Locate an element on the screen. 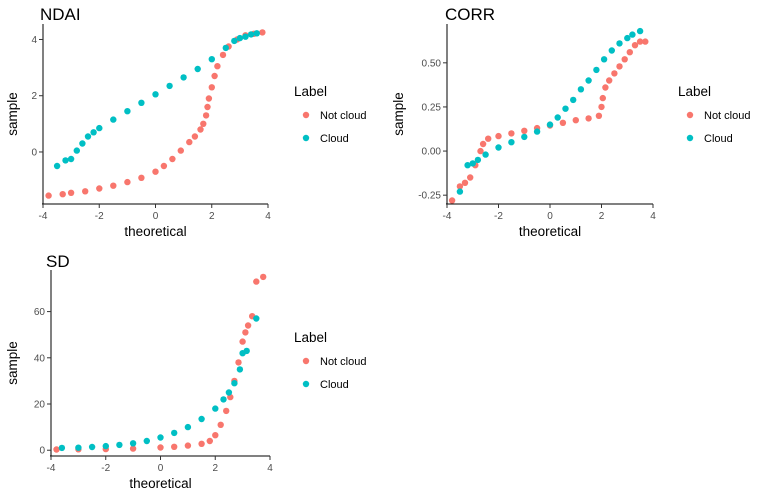 This screenshot has width=769, height=497. x-tick-label: 2 is located at coordinates (602, 216).